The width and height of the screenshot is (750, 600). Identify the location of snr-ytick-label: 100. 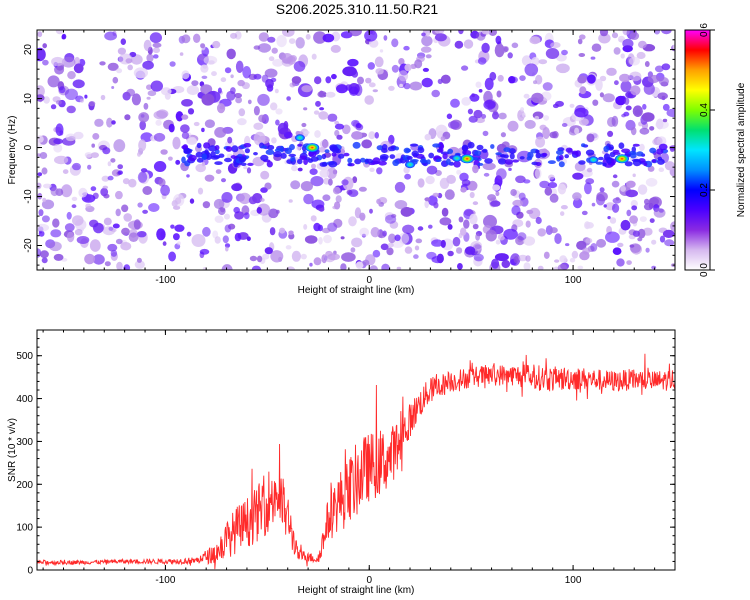
(24, 528).